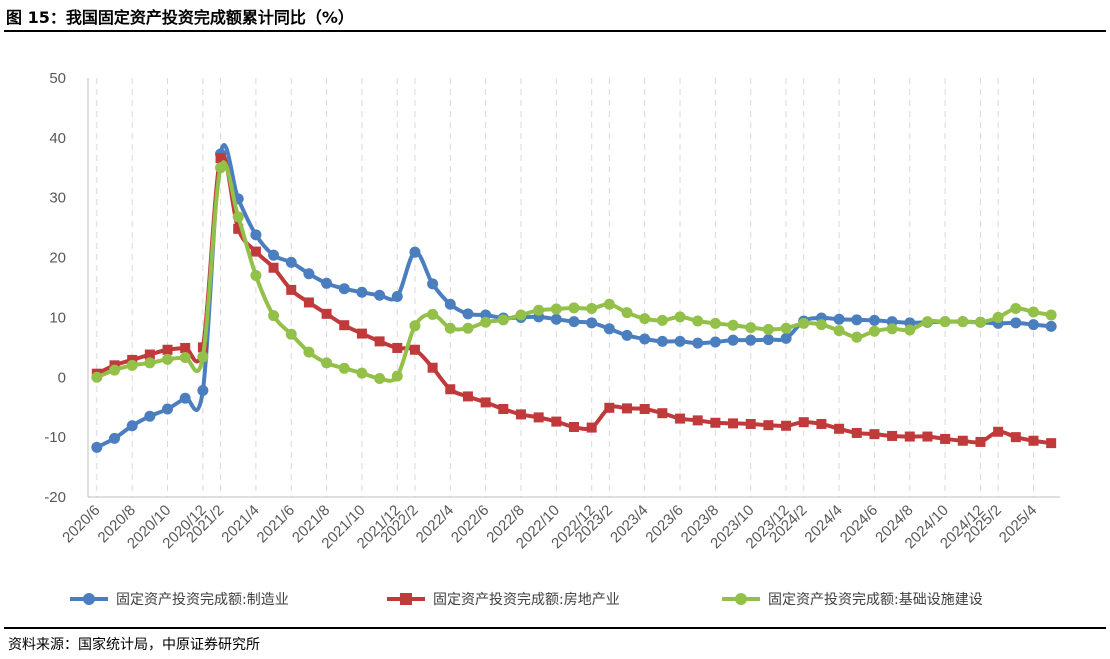 This screenshot has width=1110, height=659. What do you see at coordinates (526, 600) in the screenshot?
I see `legend-label: 固定资产投资完成额:房地产业` at bounding box center [526, 600].